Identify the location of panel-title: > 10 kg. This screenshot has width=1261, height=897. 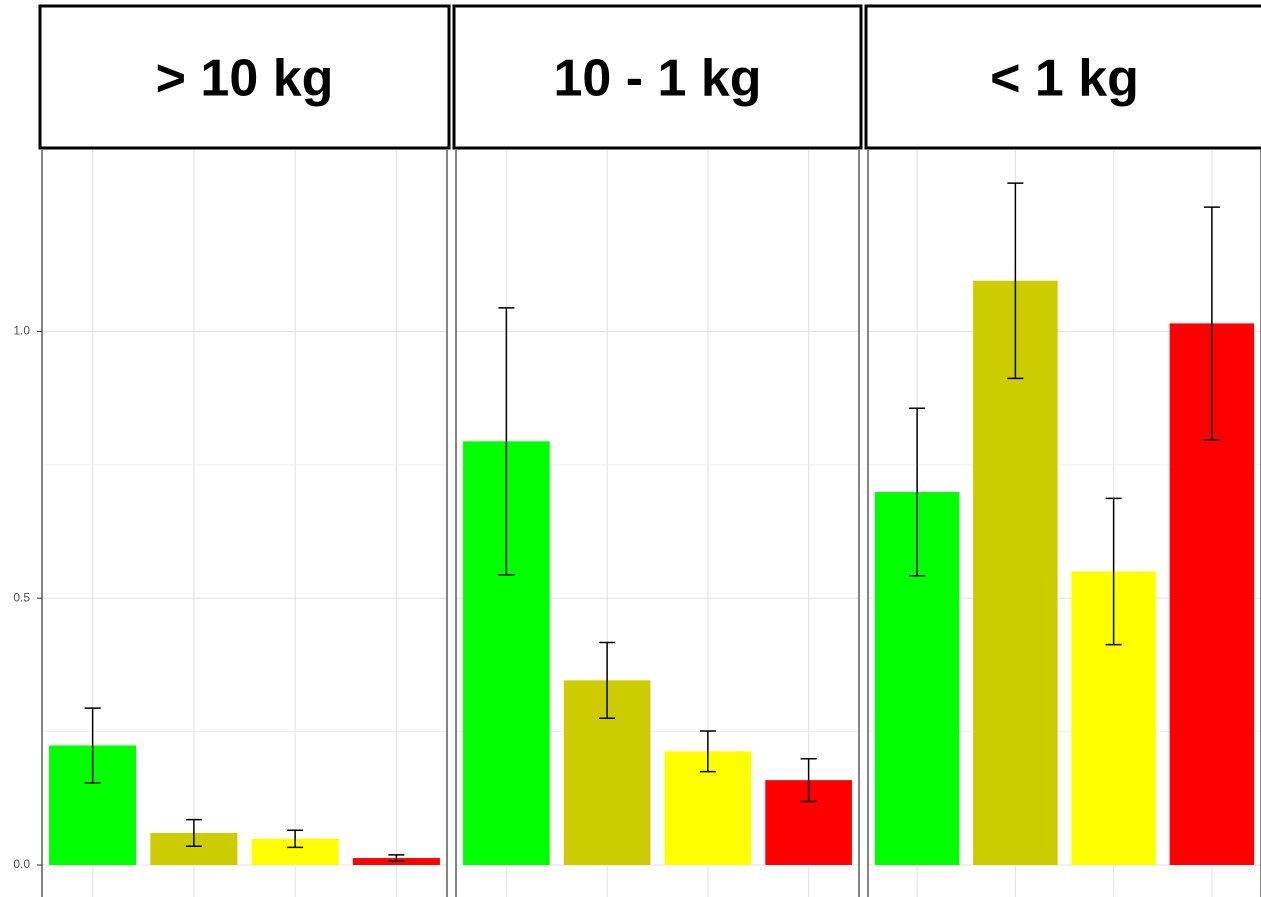
(245, 79).